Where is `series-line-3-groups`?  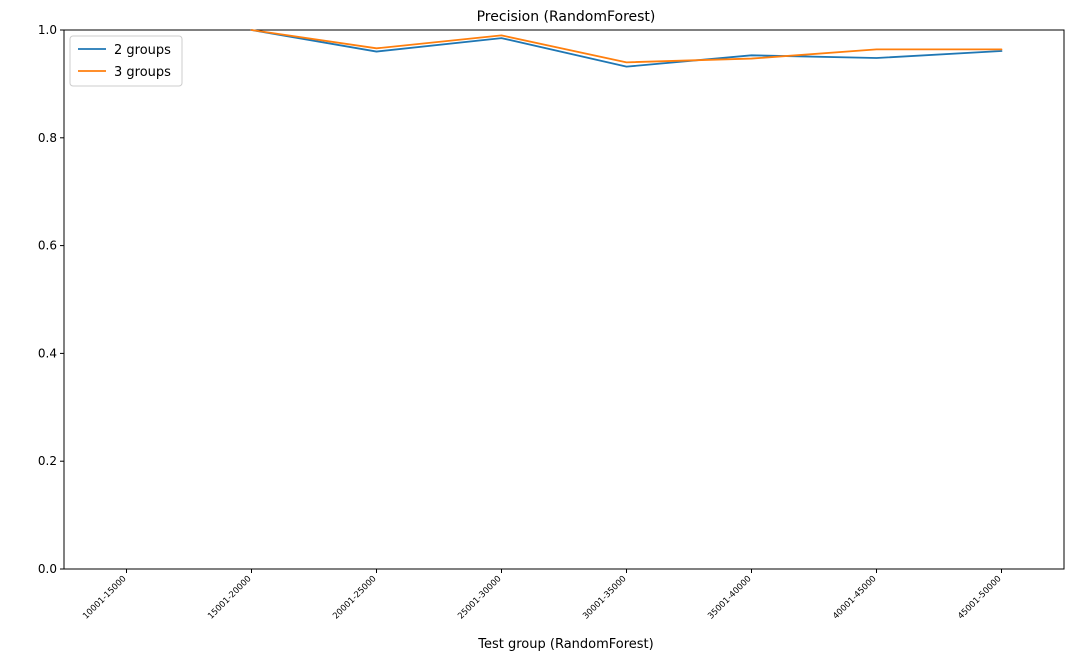
series-line-3-groups is located at coordinates (626, 46).